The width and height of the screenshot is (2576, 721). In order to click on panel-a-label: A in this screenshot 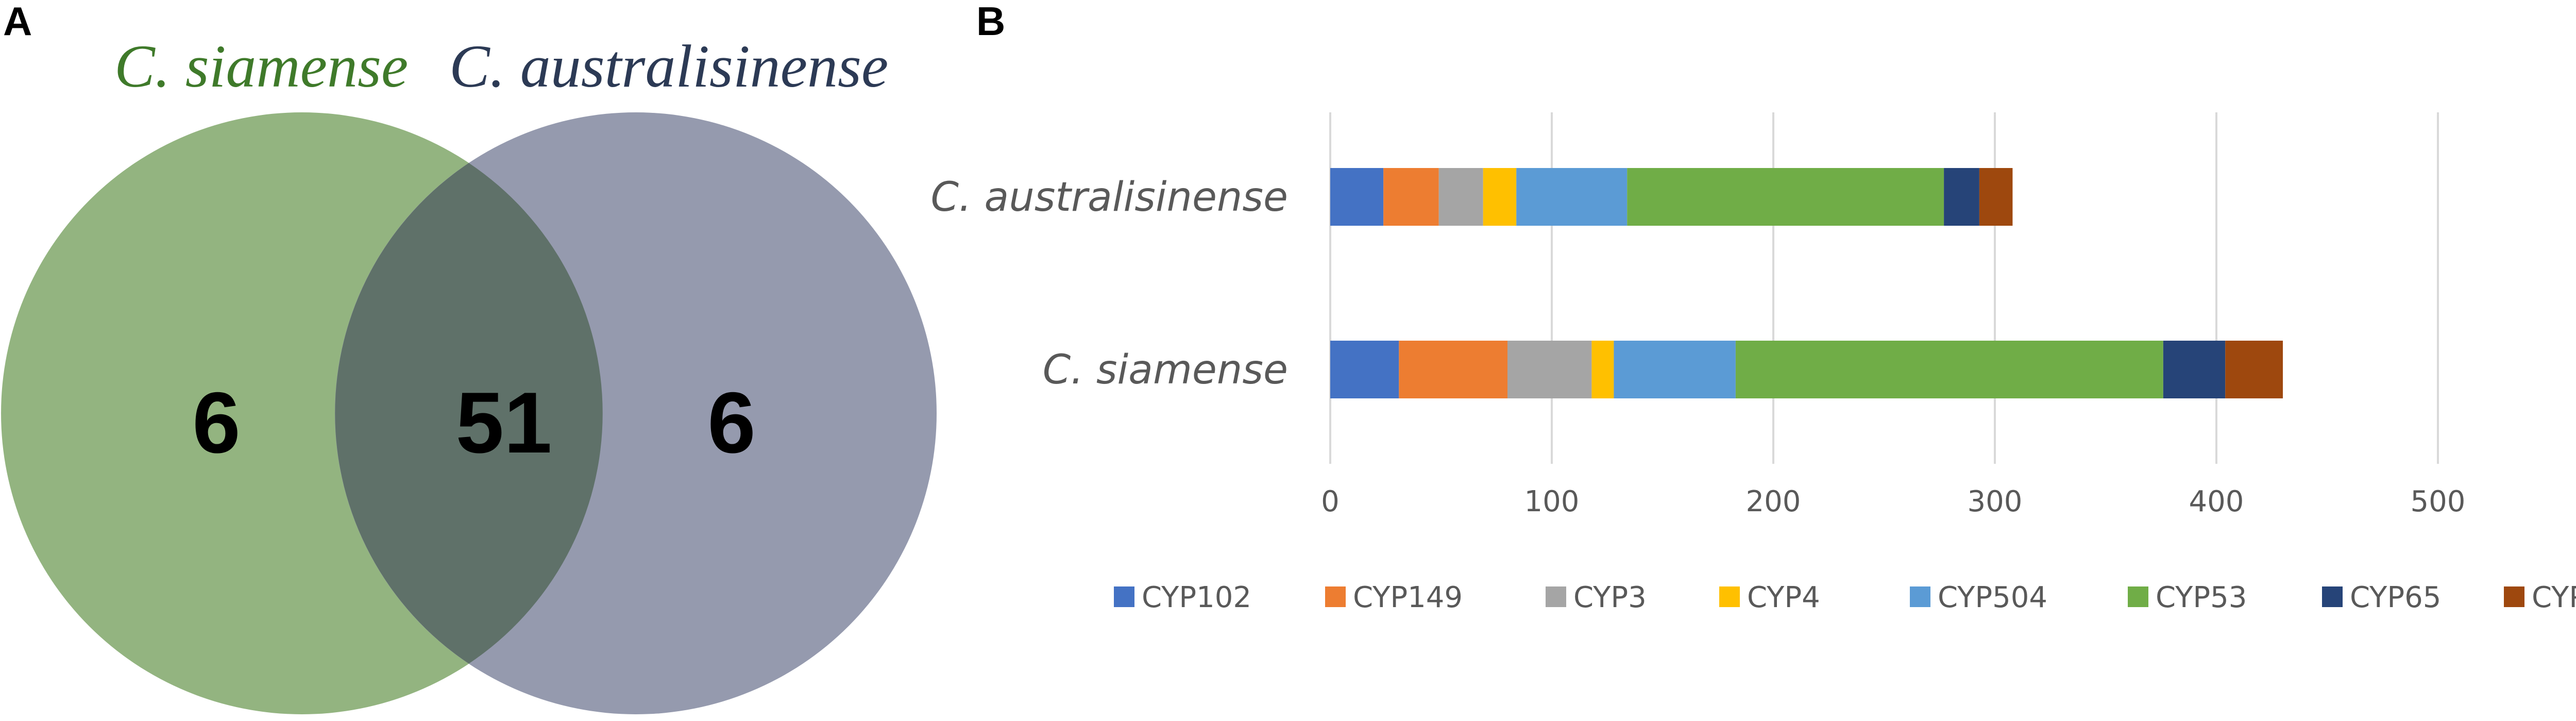, I will do `click(17, 22)`.